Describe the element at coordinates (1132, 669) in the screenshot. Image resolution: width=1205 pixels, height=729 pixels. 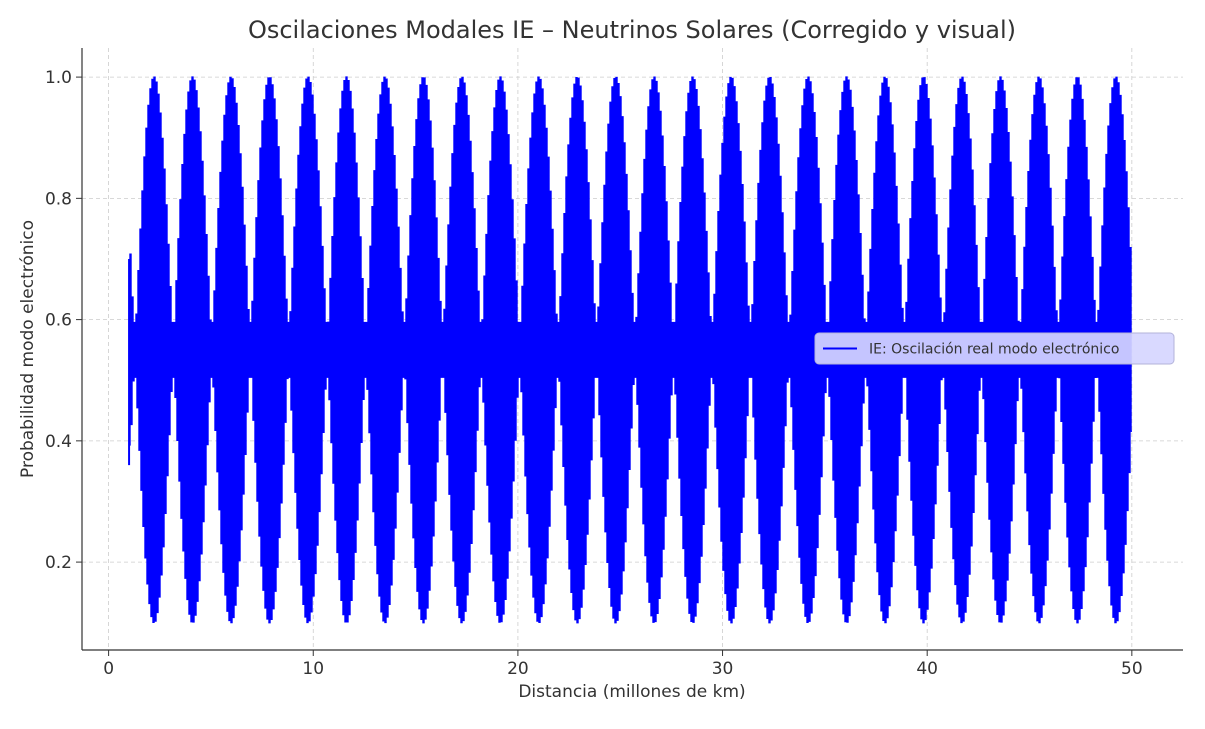
I see `x-tick-label: 50` at that location.